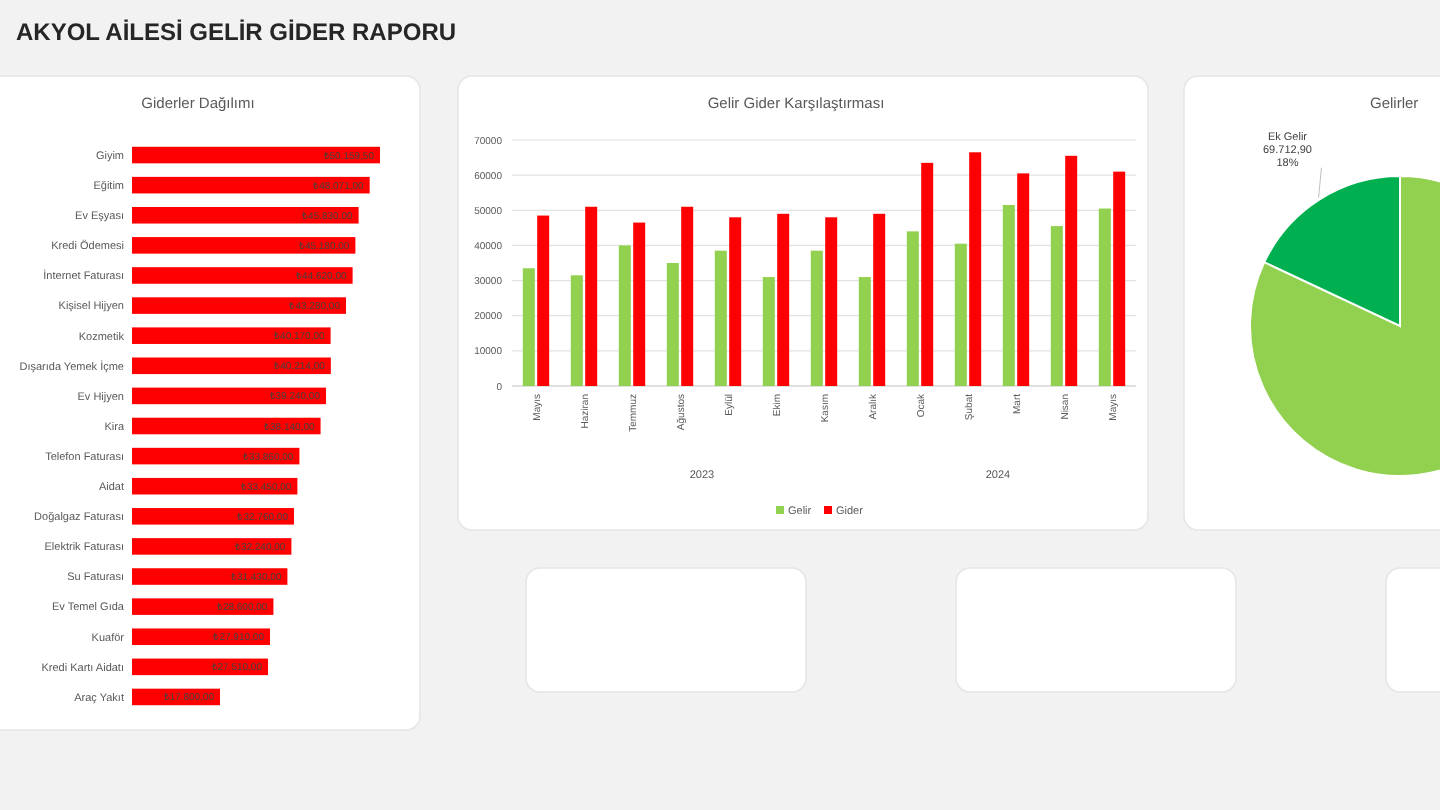  What do you see at coordinates (236, 32) in the screenshot?
I see `text: AKYOL AİLESİ GELİR GİDER RAPORU` at bounding box center [236, 32].